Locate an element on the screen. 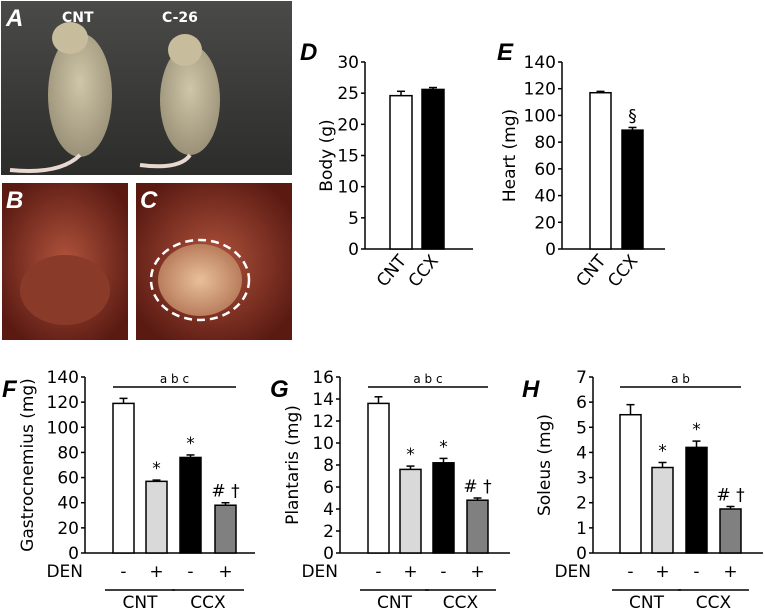  y-tick-label: 3 is located at coordinates (581, 479).